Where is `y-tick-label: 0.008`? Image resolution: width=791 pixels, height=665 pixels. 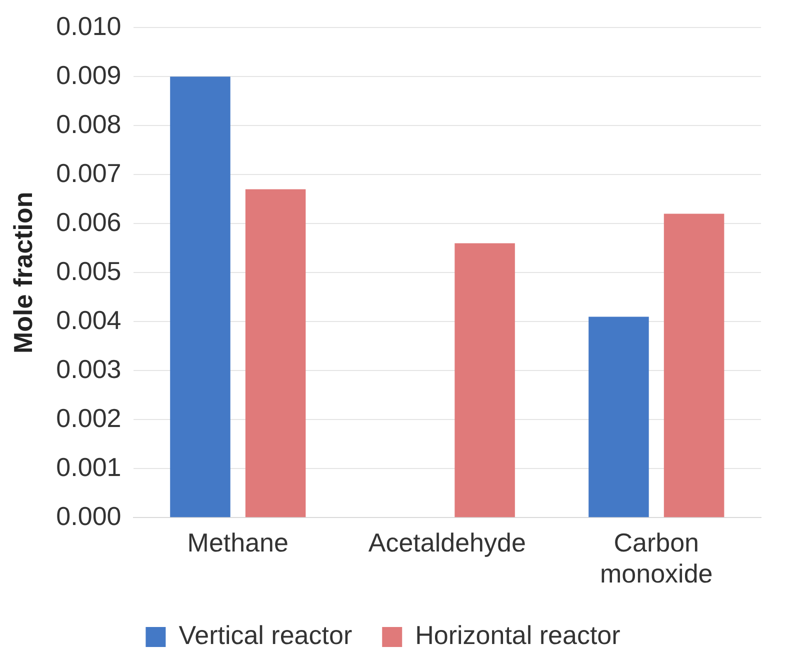
y-tick-label: 0.008 is located at coordinates (89, 123).